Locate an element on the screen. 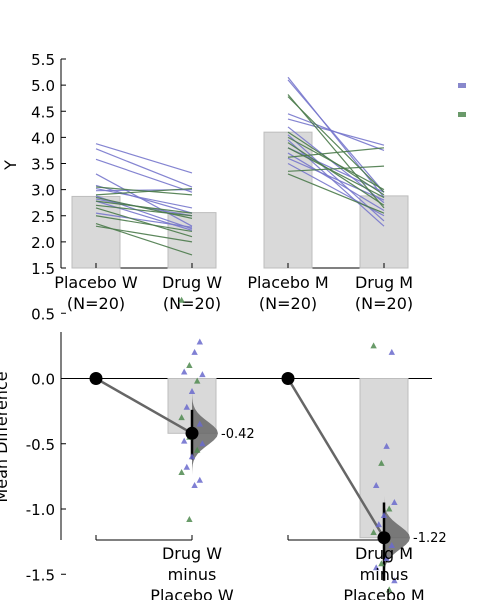  top-y-axis-label: Y is located at coordinates (10, 165).